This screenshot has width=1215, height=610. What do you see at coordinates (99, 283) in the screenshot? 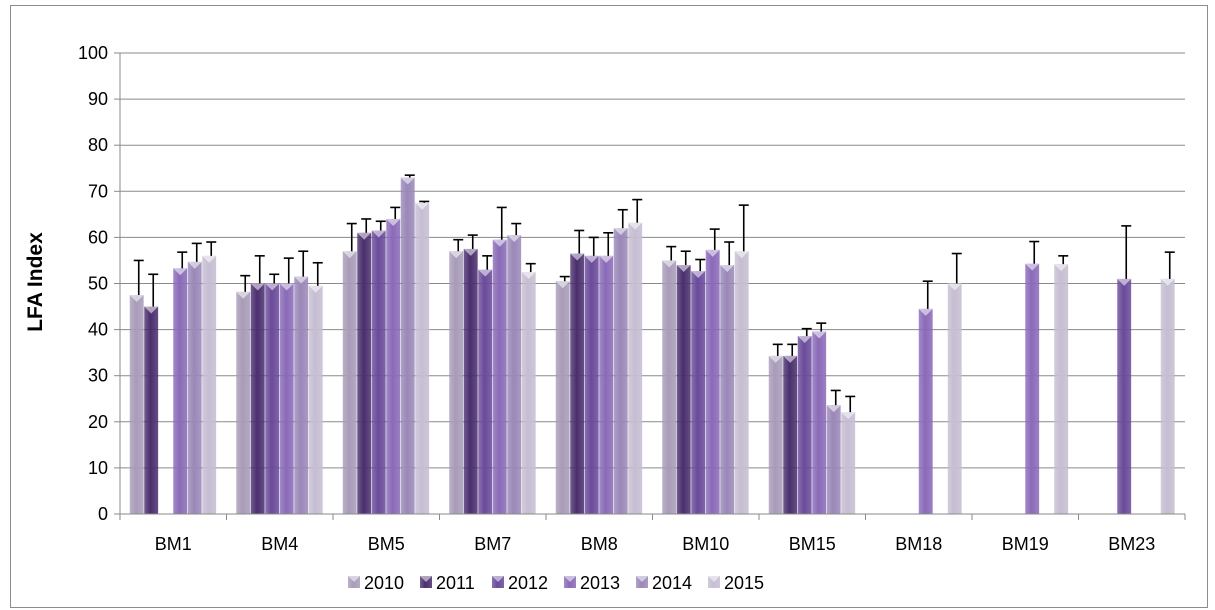
I see `y-axis-ticks: 0 10 20 30 40 50 60 70 80 90 100` at bounding box center [99, 283].